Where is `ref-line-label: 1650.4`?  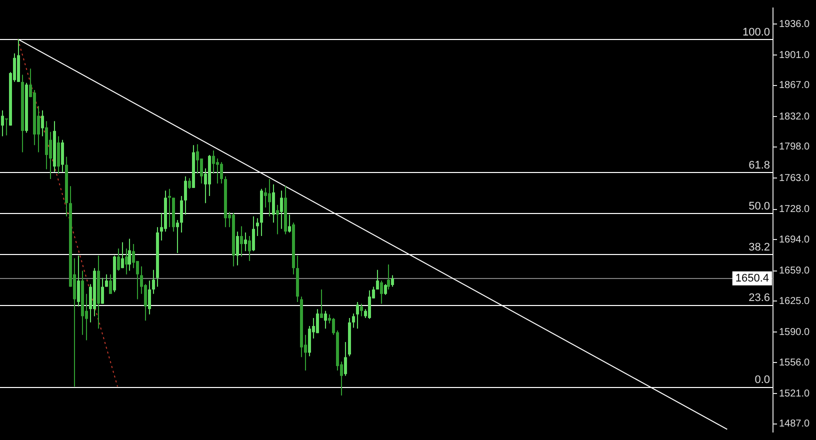 ref-line-label: 1650.4 is located at coordinates (752, 278).